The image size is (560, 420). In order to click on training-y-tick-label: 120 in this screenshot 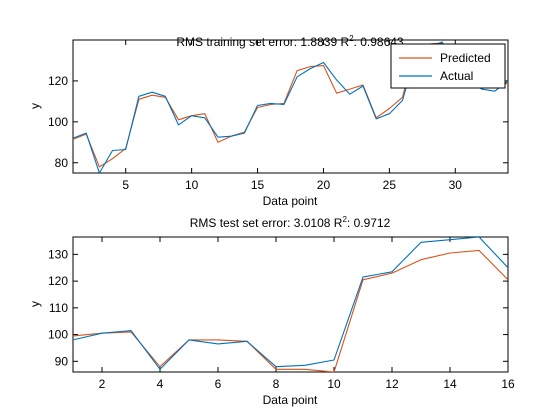, I will do `click(58, 81)`.